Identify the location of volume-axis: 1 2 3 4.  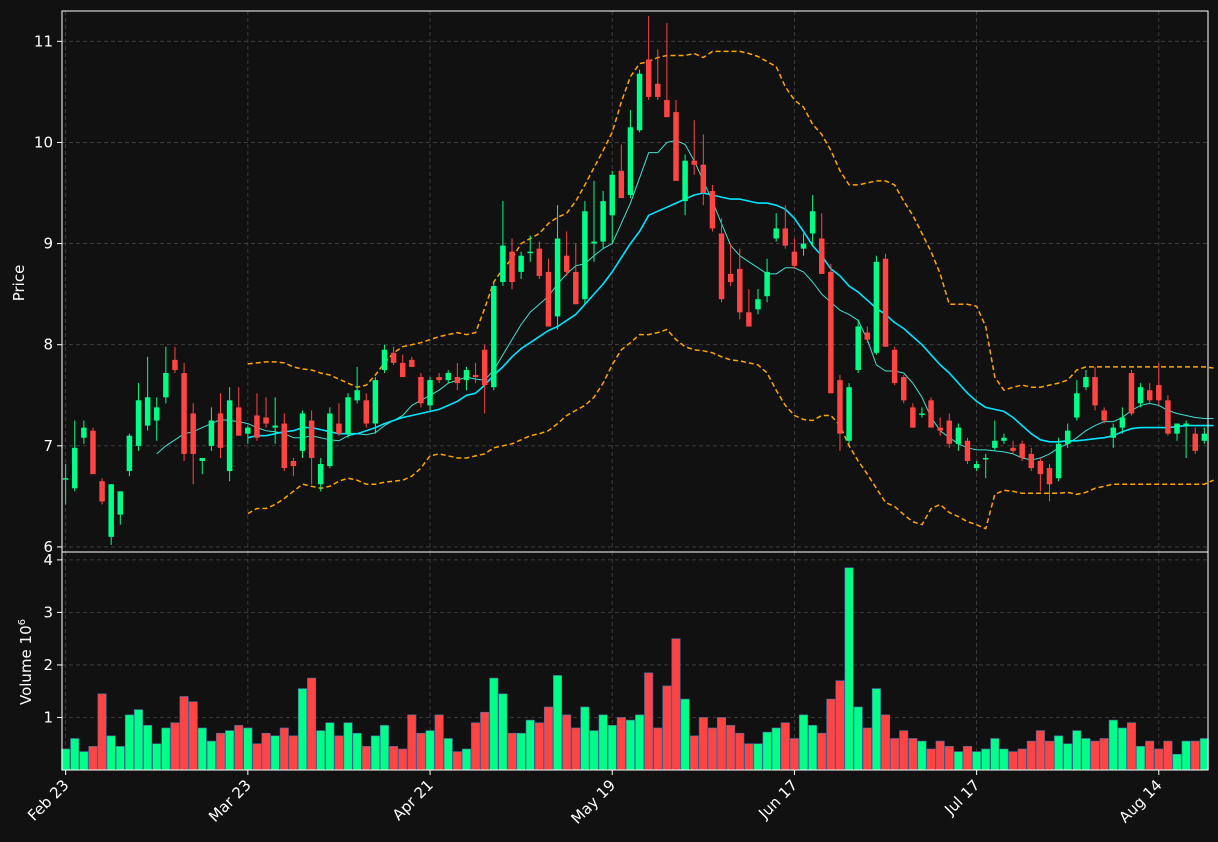
(52, 638).